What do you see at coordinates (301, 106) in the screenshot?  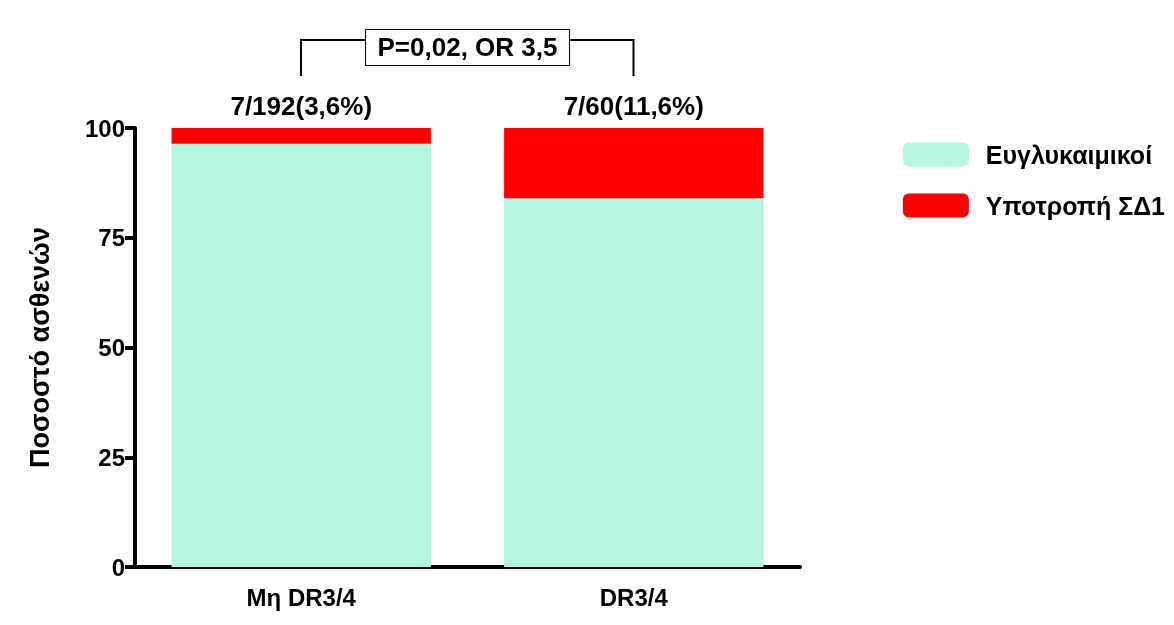 I see `annotation: 7/192(3,6%)` at bounding box center [301, 106].